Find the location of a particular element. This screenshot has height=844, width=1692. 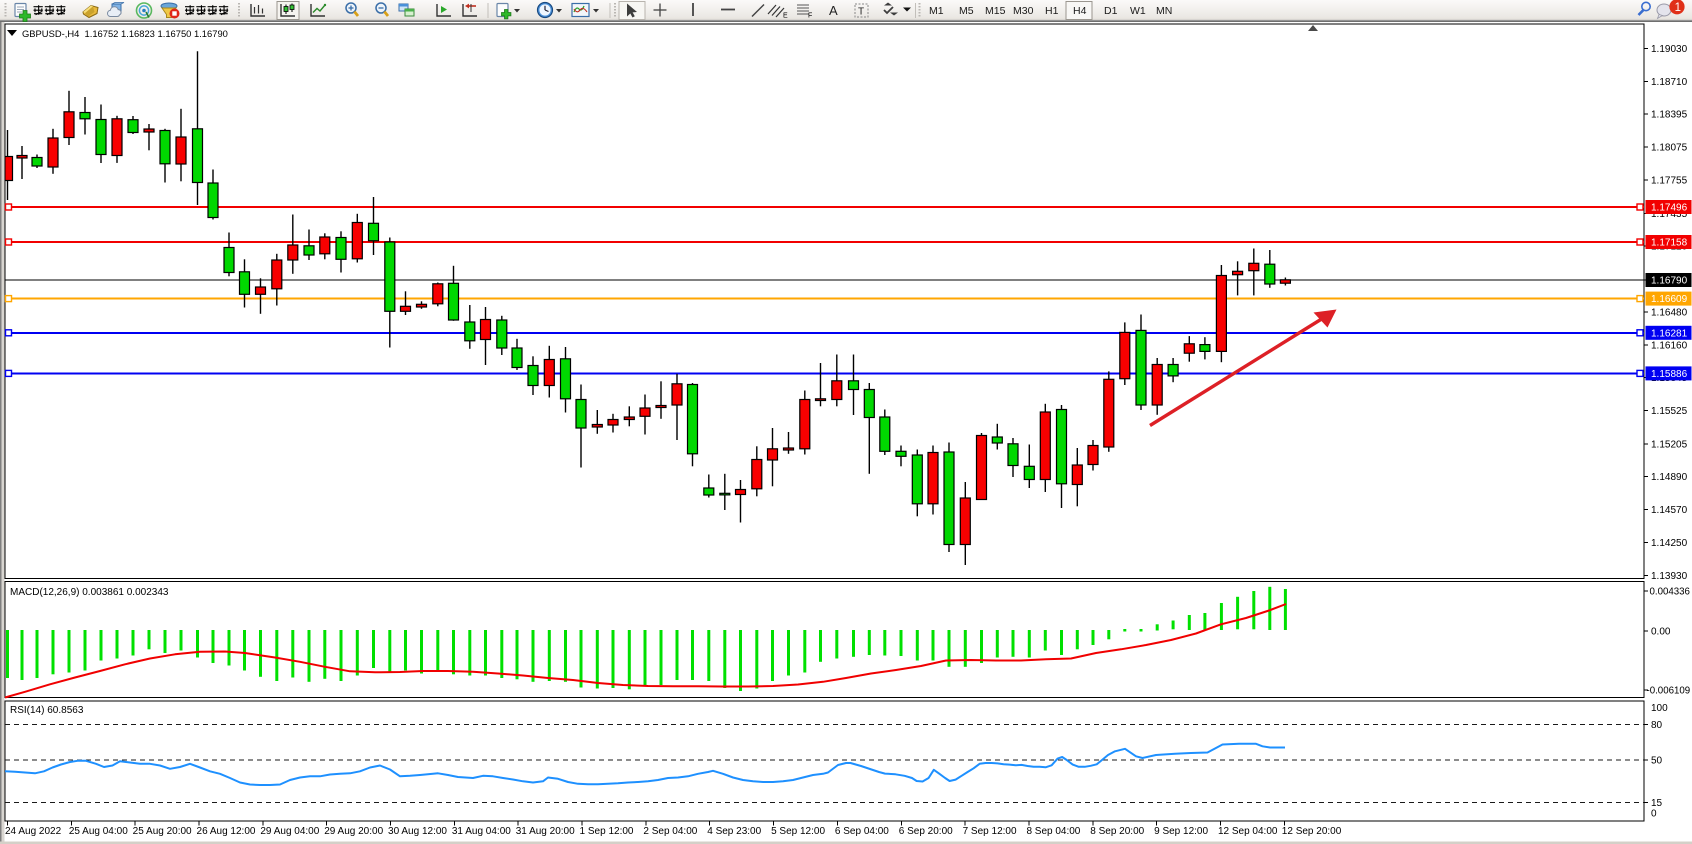

svg-text: 12 Sep 20:00 is located at coordinates (1312, 831).